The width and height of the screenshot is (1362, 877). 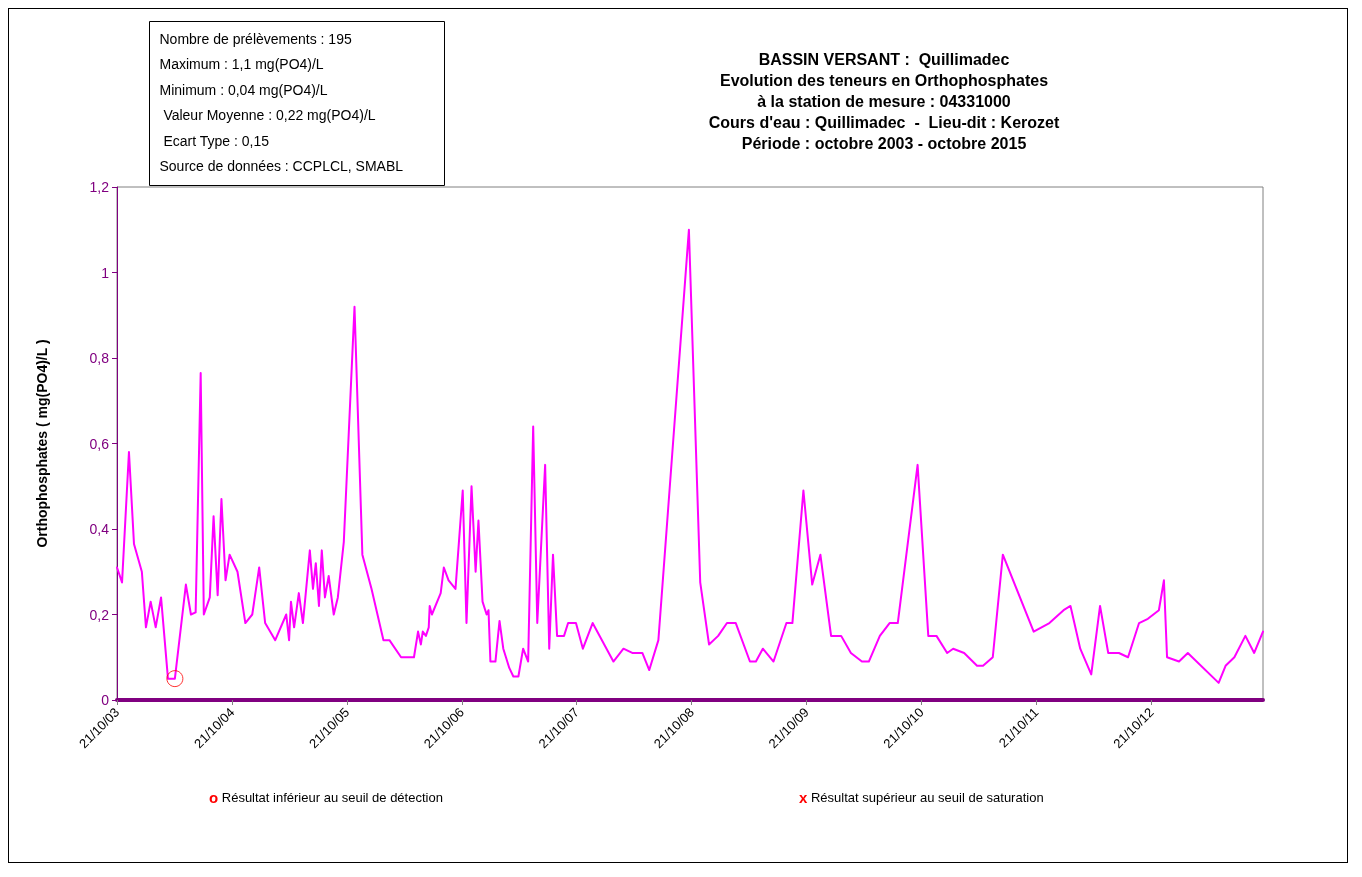 What do you see at coordinates (326, 797) in the screenshot?
I see `text: o Résultat inférieur au seuil de détection` at bounding box center [326, 797].